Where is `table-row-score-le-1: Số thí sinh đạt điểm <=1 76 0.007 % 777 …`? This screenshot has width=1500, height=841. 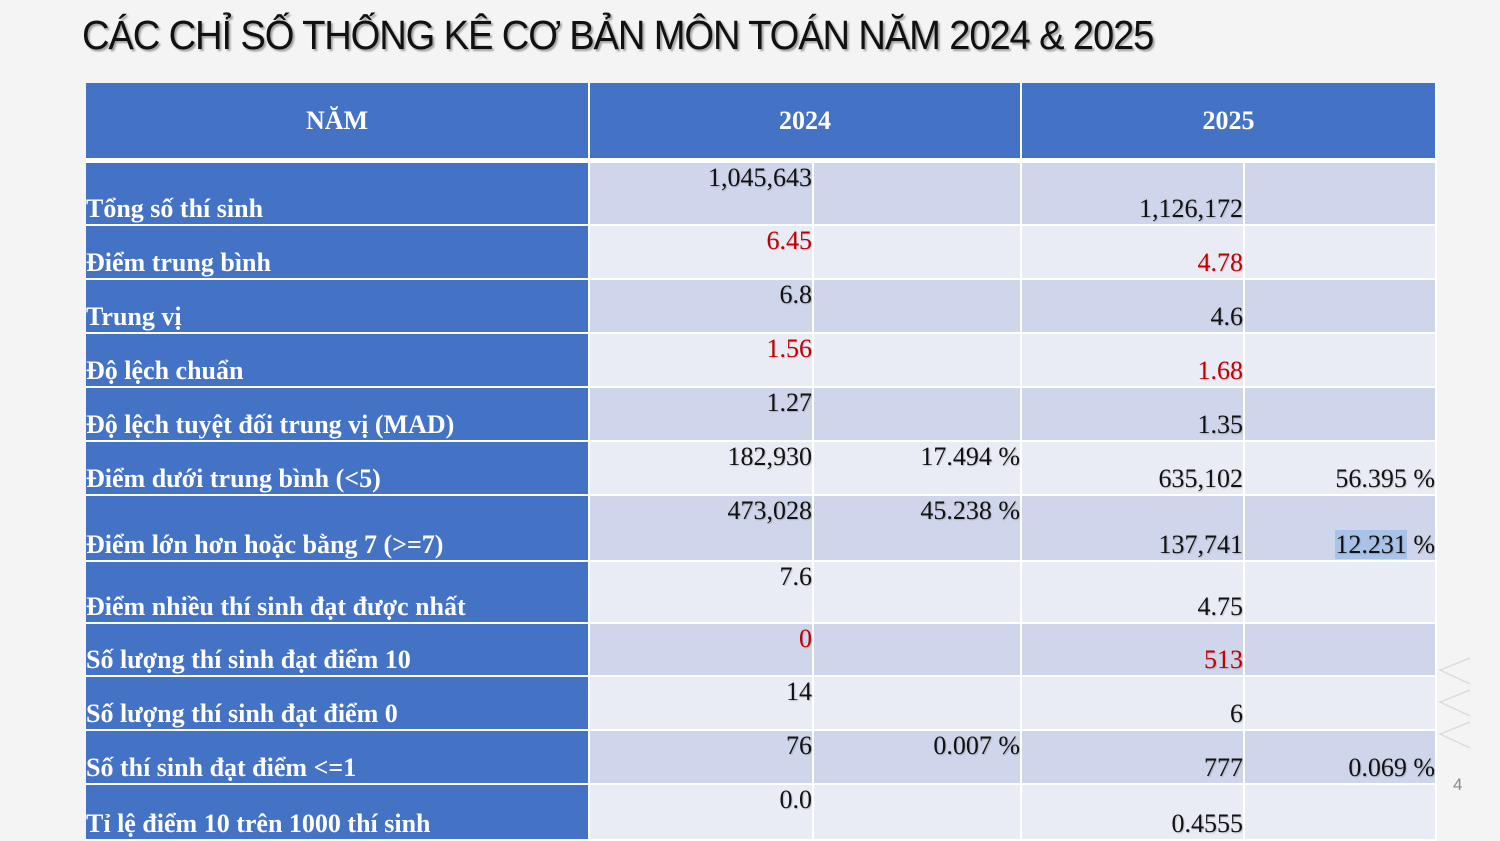
table-row-score-le-1: Số thí sinh đạt điểm <=1 76 0.007 % 777 … is located at coordinates (761, 758).